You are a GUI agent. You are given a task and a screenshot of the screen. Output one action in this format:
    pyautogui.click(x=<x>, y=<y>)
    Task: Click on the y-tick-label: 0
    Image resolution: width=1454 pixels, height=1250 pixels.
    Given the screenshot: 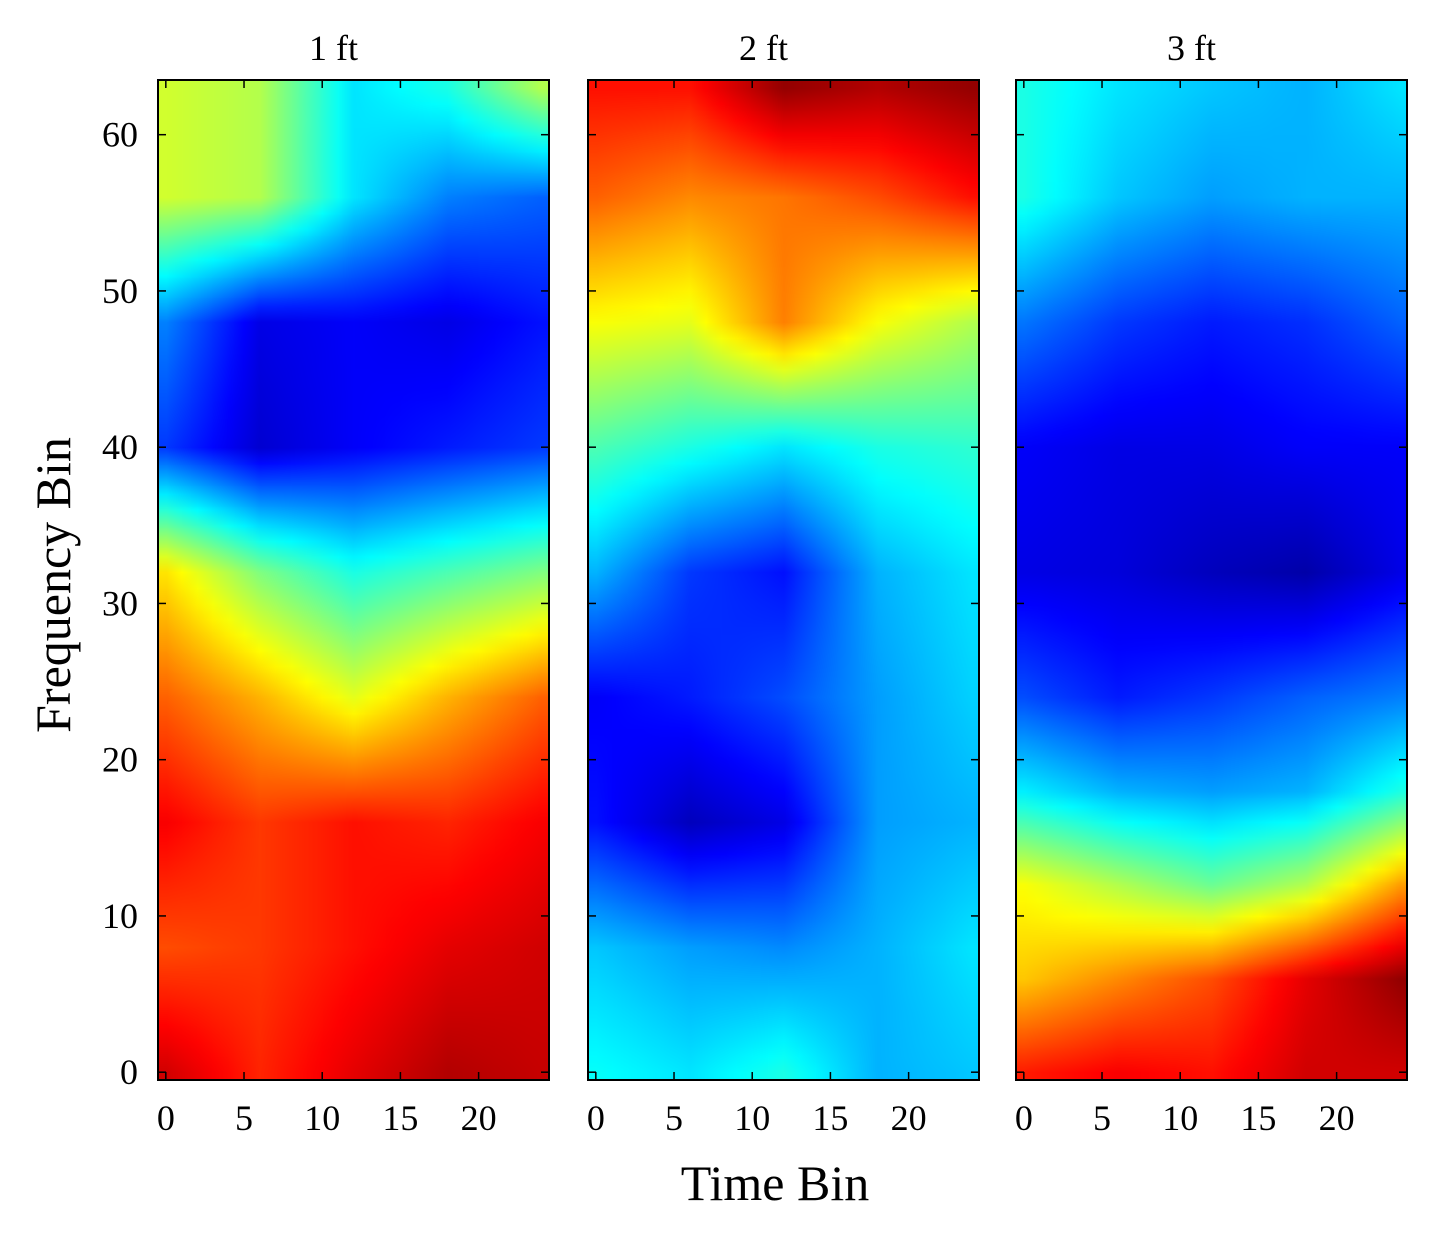 What is the action you would take?
    pyautogui.click(x=129, y=1072)
    